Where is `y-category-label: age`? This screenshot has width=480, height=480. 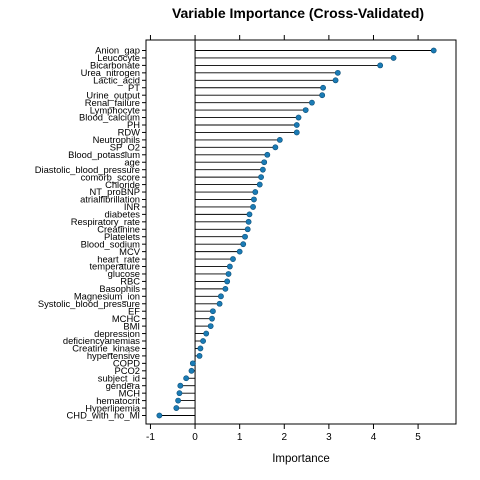
y-category-label: age is located at coordinates (132, 161).